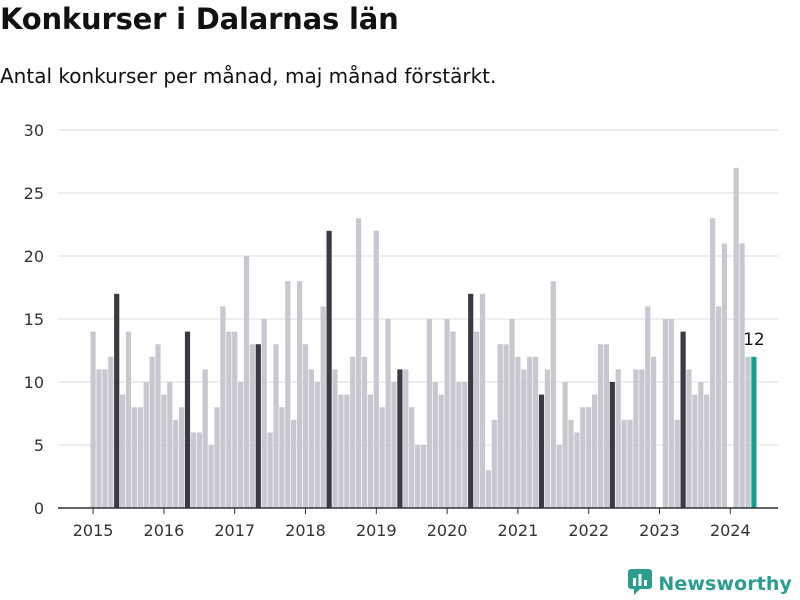 This screenshot has width=800, height=600. Describe the element at coordinates (39, 445) in the screenshot. I see `y-tick-label: 5` at that location.